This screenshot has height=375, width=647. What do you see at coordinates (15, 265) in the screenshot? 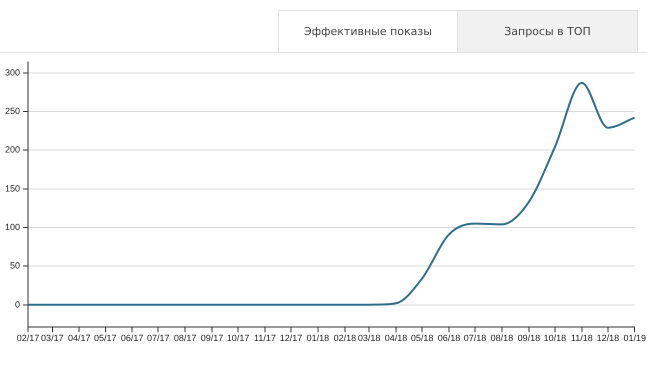
I see `y-tick-label: 50` at bounding box center [15, 265].